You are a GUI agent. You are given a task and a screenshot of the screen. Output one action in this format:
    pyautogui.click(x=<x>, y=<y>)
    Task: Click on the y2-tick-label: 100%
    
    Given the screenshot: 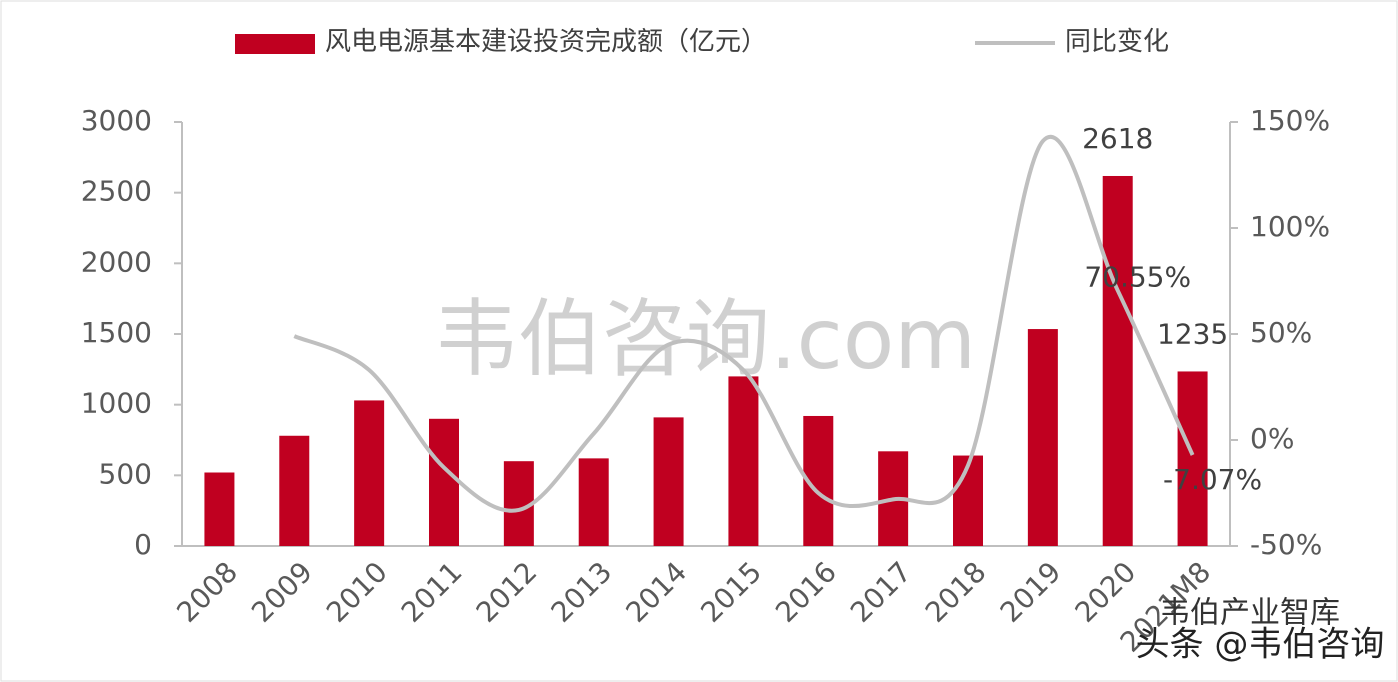 What is the action you would take?
    pyautogui.click(x=1290, y=226)
    